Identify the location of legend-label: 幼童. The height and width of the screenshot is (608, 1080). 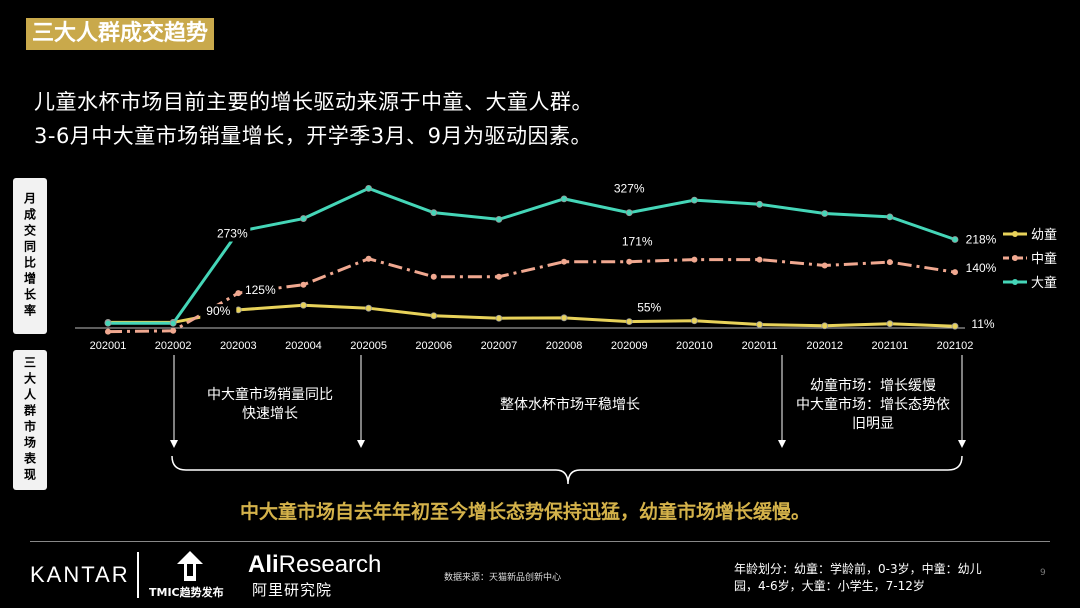
(1044, 235).